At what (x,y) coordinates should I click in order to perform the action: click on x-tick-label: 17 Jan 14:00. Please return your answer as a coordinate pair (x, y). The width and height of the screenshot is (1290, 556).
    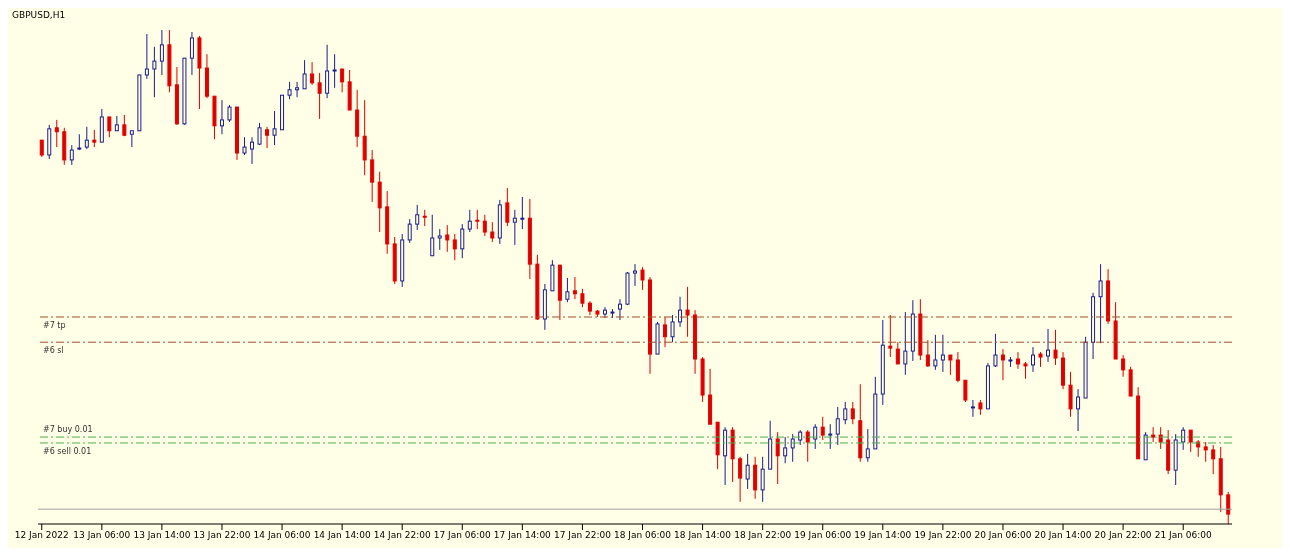
    Looking at the image, I should click on (522, 535).